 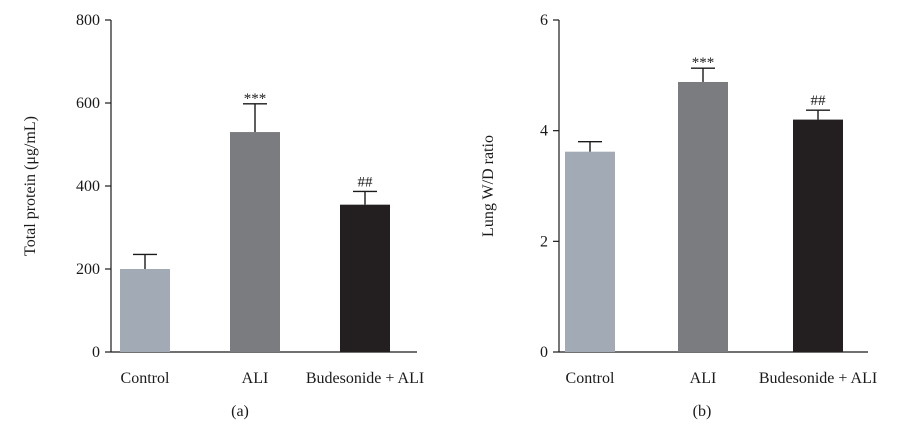 What do you see at coordinates (30, 186) in the screenshot?
I see `y-axis-title: Total protein (μg/mL)` at bounding box center [30, 186].